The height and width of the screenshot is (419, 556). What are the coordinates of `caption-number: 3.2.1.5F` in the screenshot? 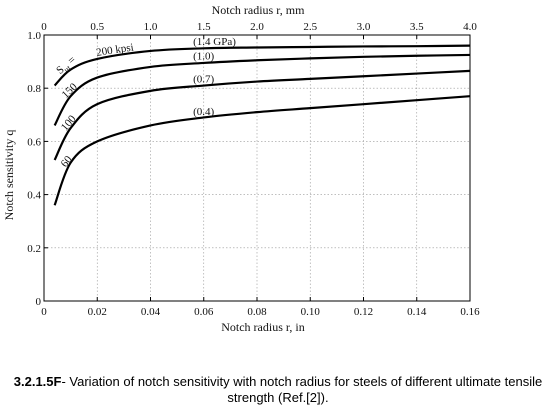 It's located at (37, 381).